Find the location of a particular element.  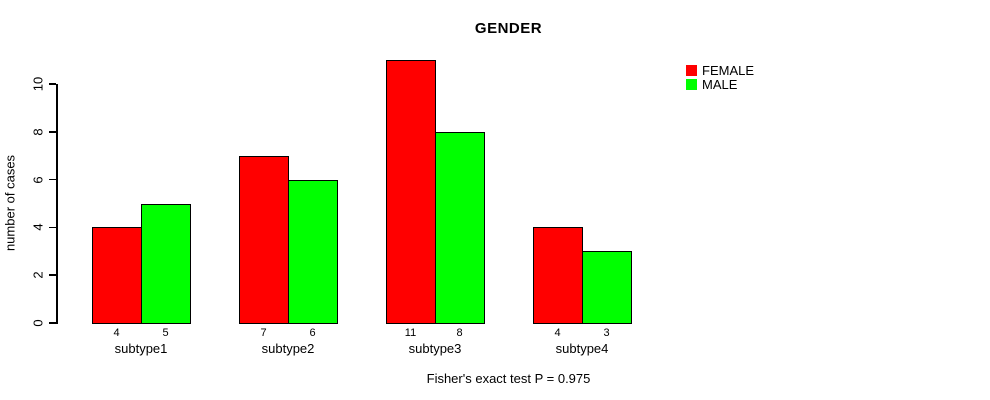

x-category-label: subtype1 is located at coordinates (141, 348).